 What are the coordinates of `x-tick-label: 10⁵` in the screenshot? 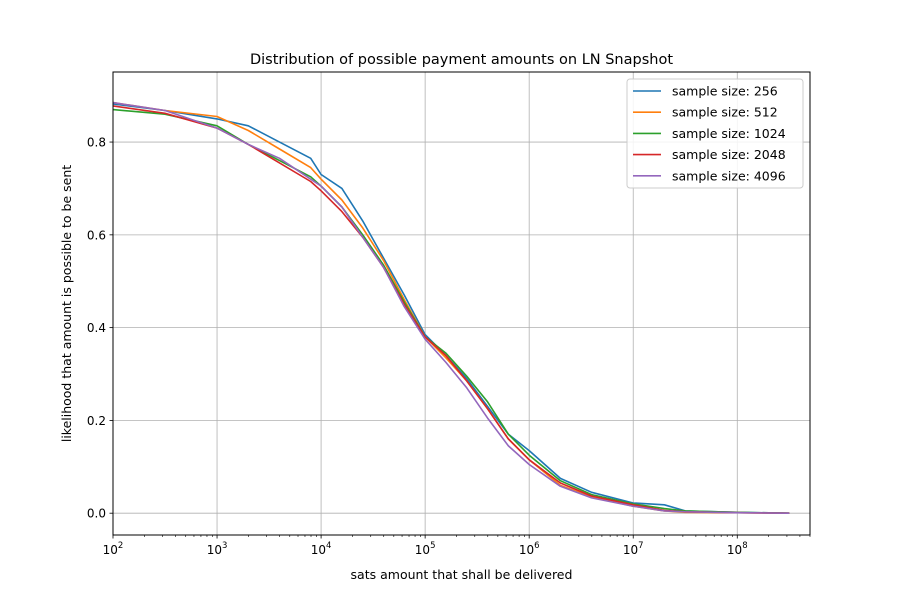 It's located at (425, 549).